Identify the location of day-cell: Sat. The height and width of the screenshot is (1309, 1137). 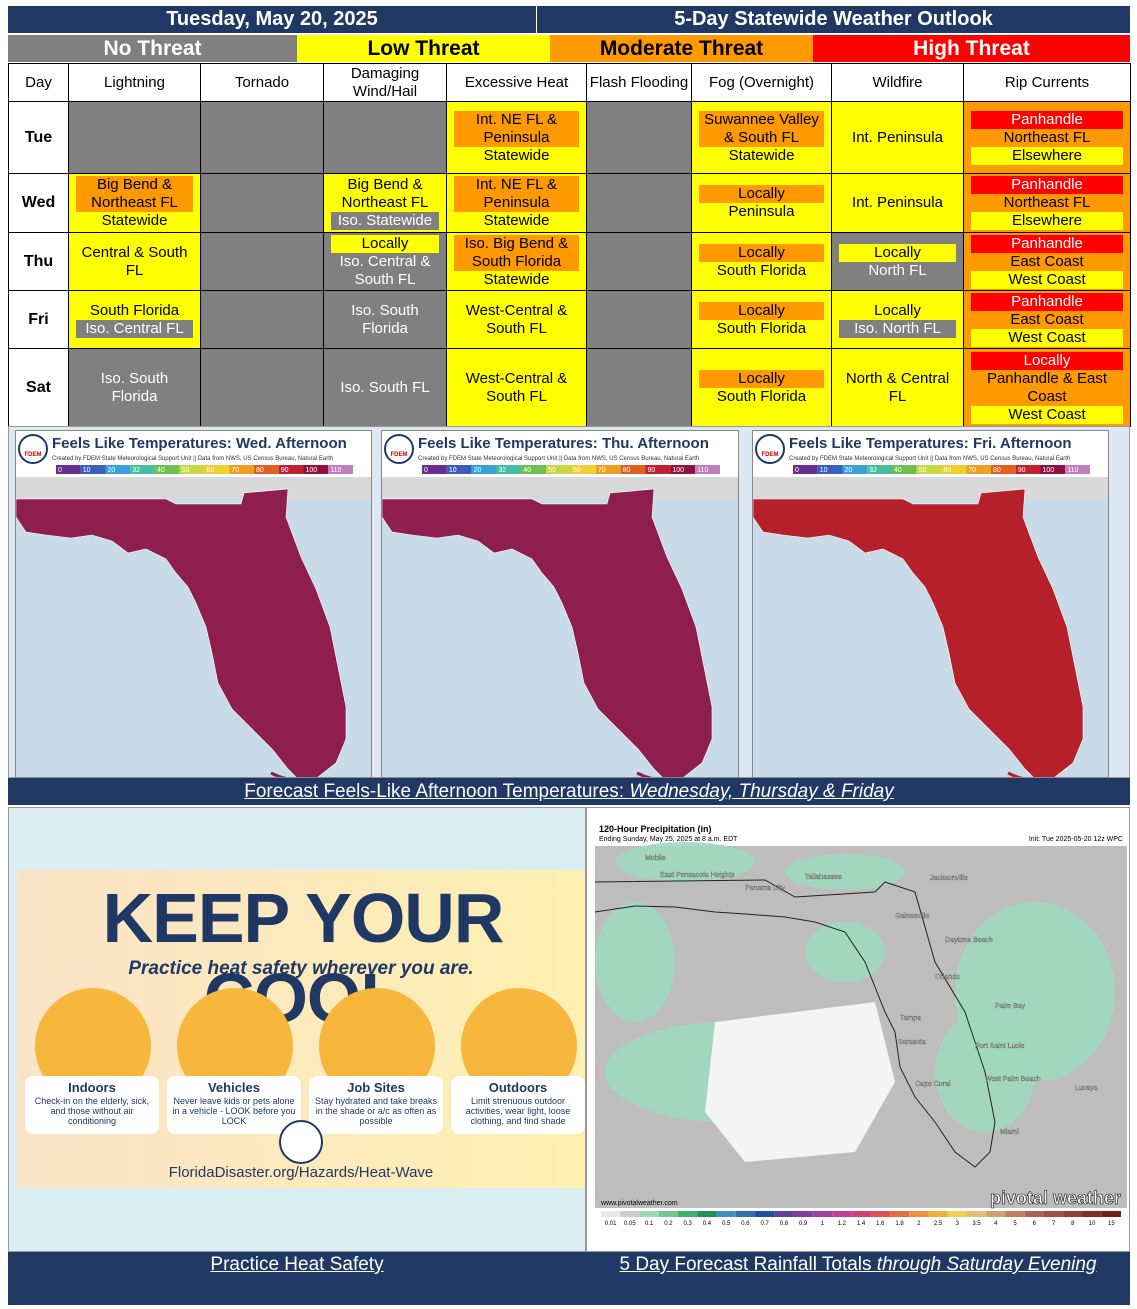
(38, 387).